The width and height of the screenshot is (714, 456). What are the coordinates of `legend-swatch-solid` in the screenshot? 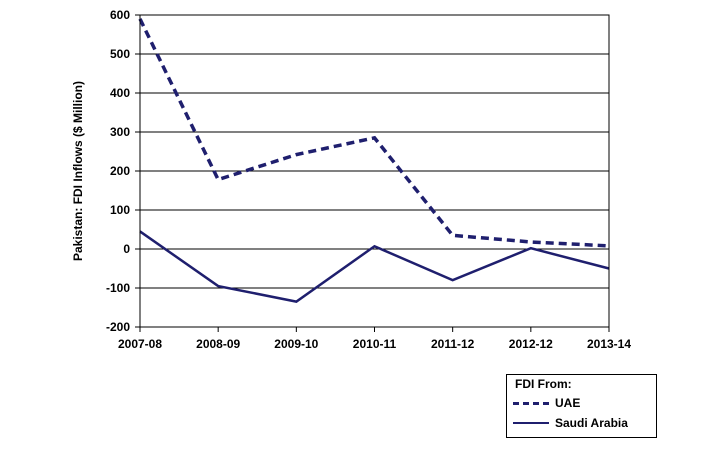 It's located at (531, 423).